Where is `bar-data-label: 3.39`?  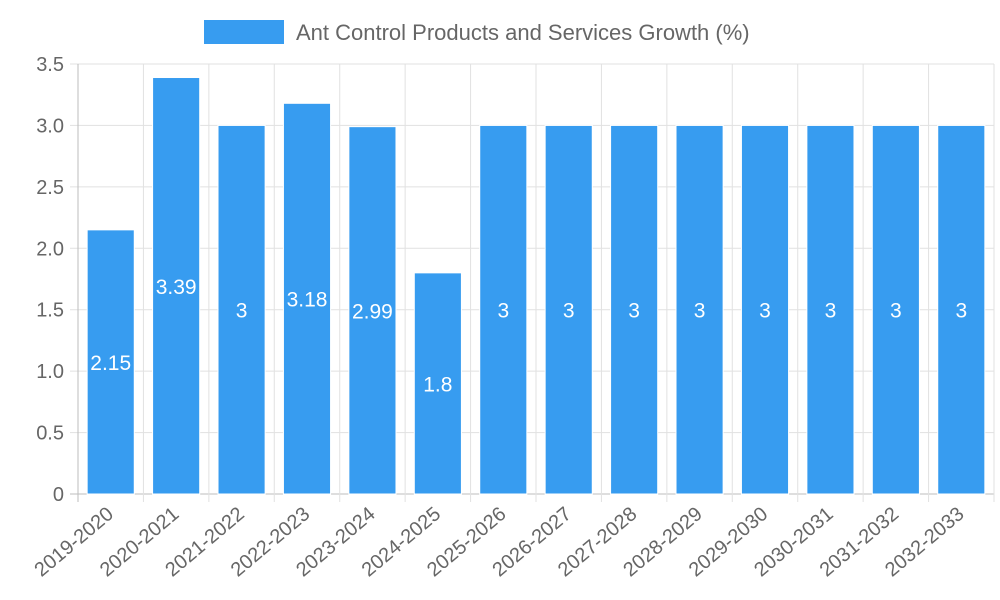
bar-data-label: 3.39 is located at coordinates (176, 287).